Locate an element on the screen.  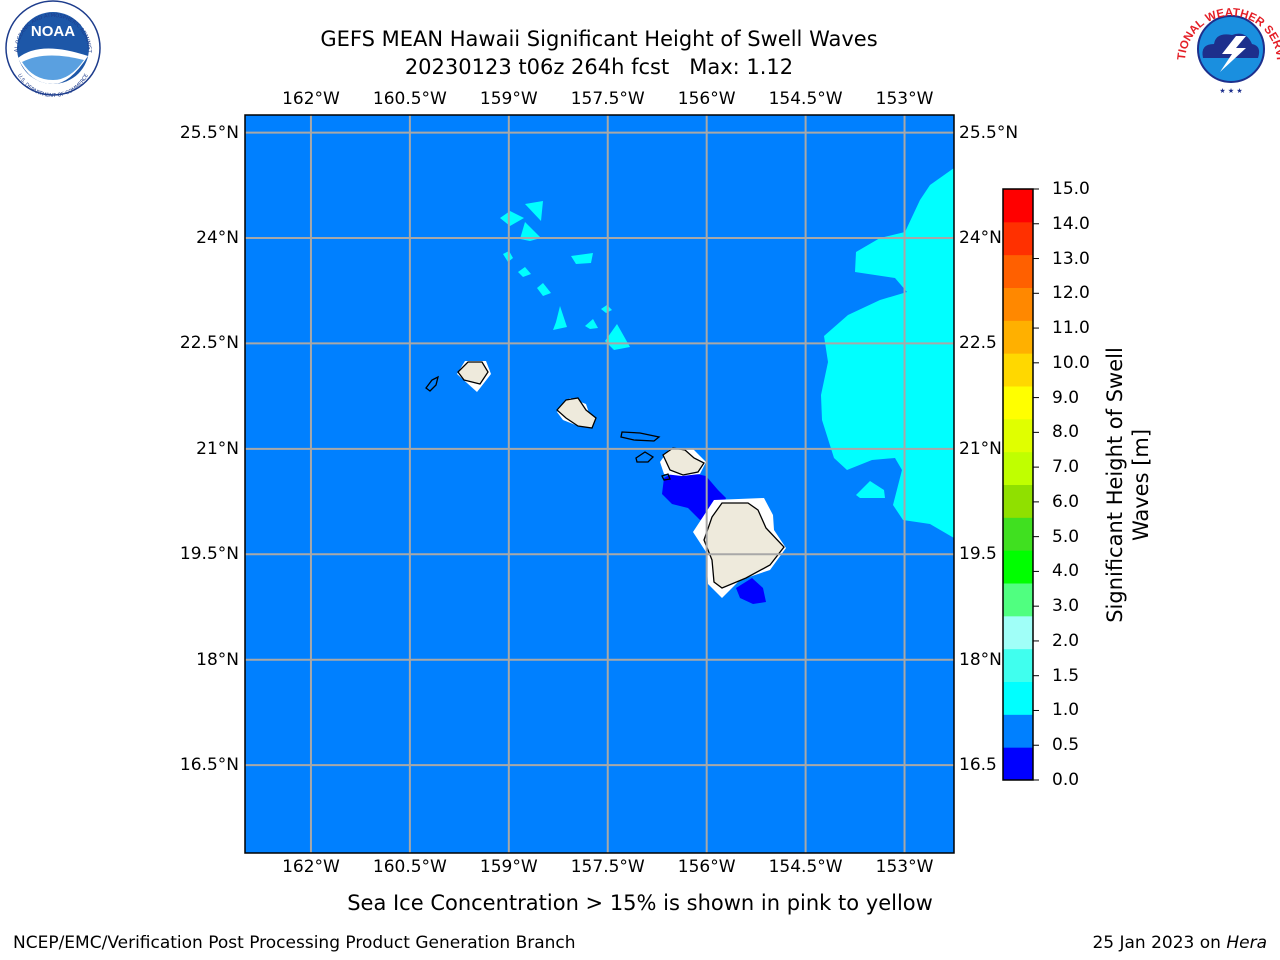
lon-label-bottom: 154.5°W is located at coordinates (805, 867).